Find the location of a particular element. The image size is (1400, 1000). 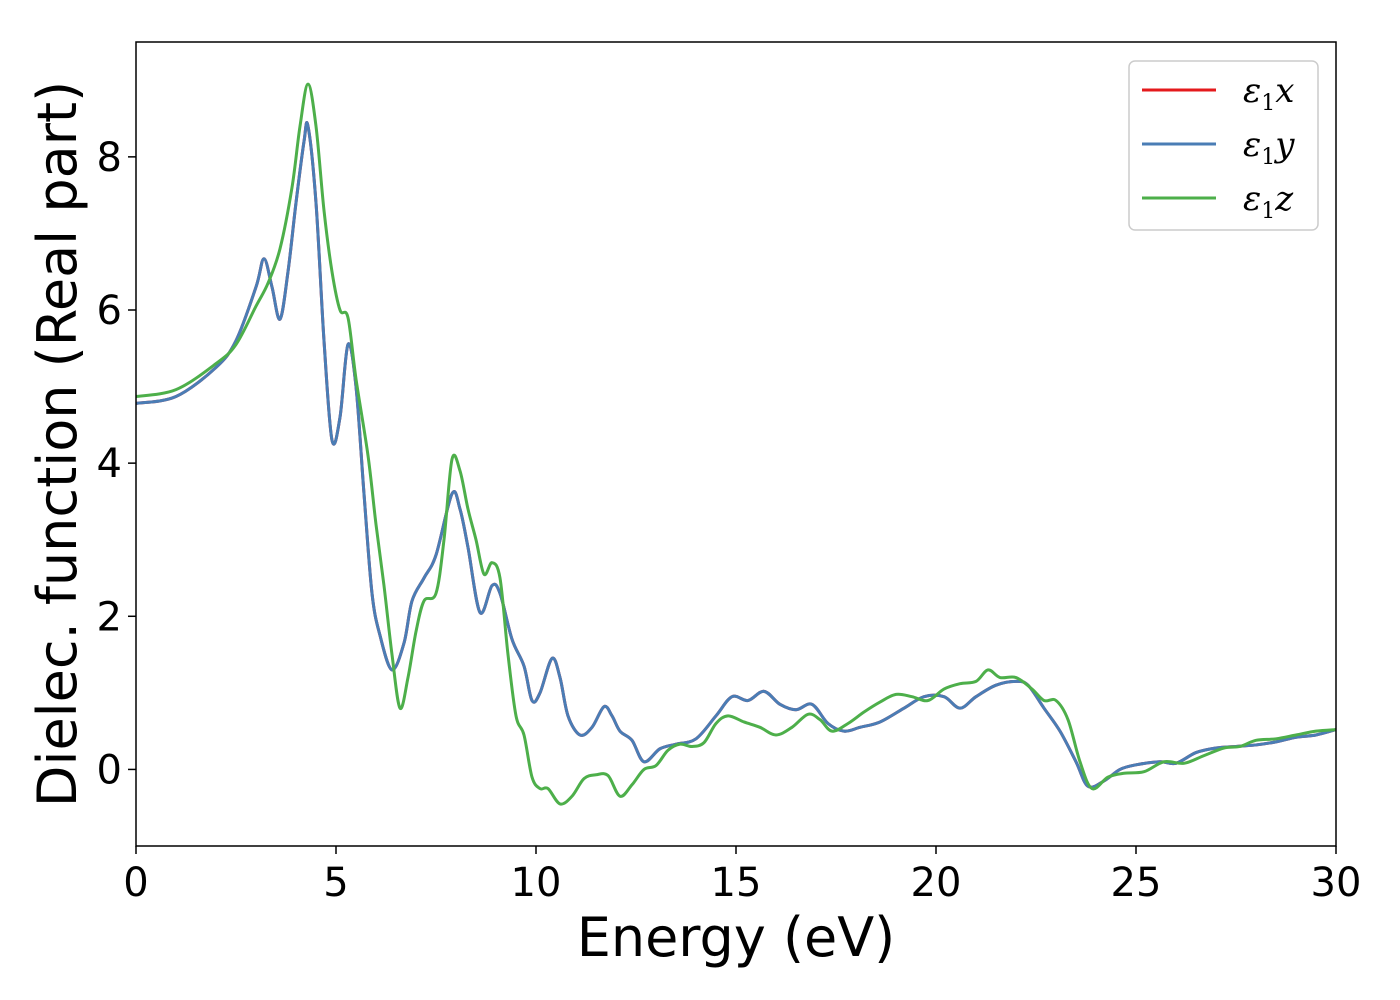

y-axis: 0 2 4 6 8 is located at coordinates (116, 464).